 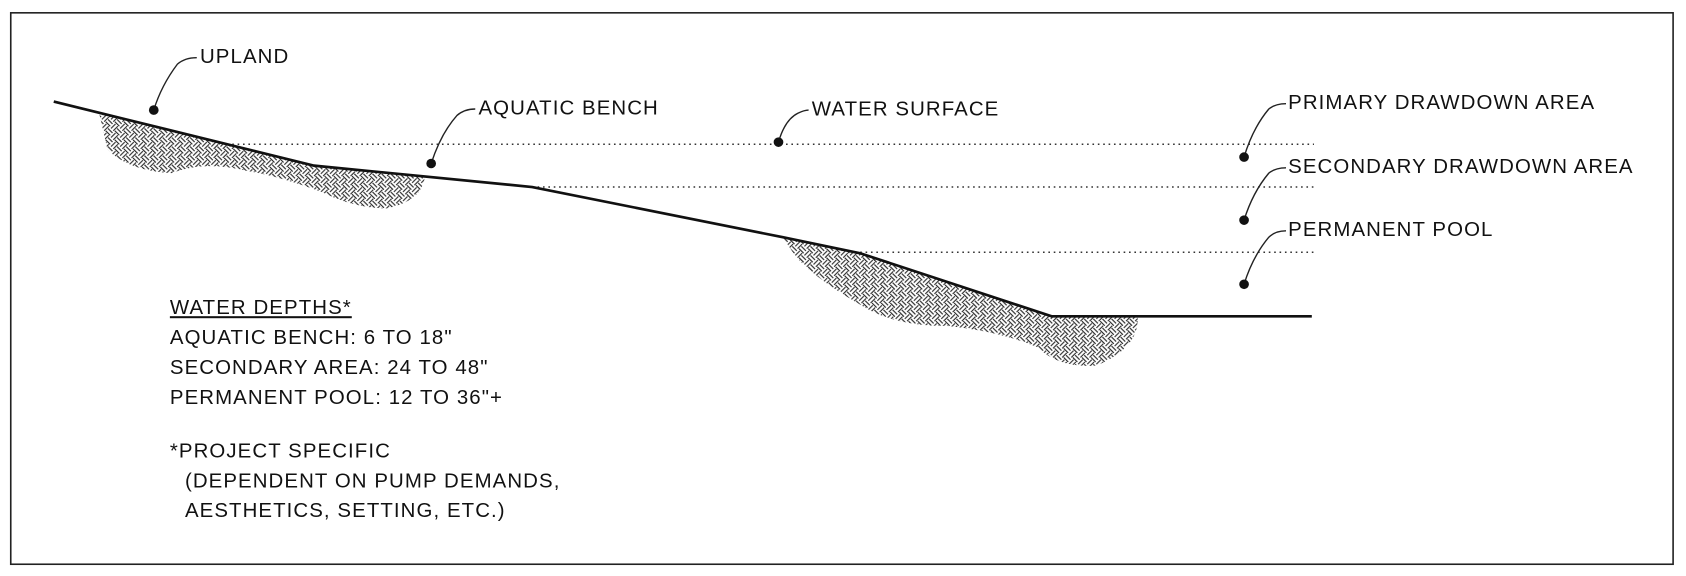 What do you see at coordinates (261, 308) in the screenshot?
I see `notes-heading: WATER DEPTHS*` at bounding box center [261, 308].